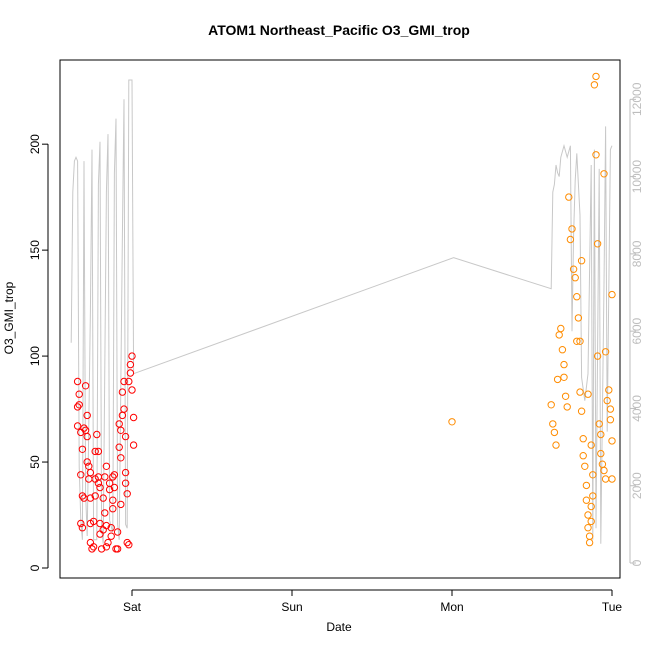  Describe the element at coordinates (291, 607) in the screenshot. I see `x-tick-label: Sun` at that location.